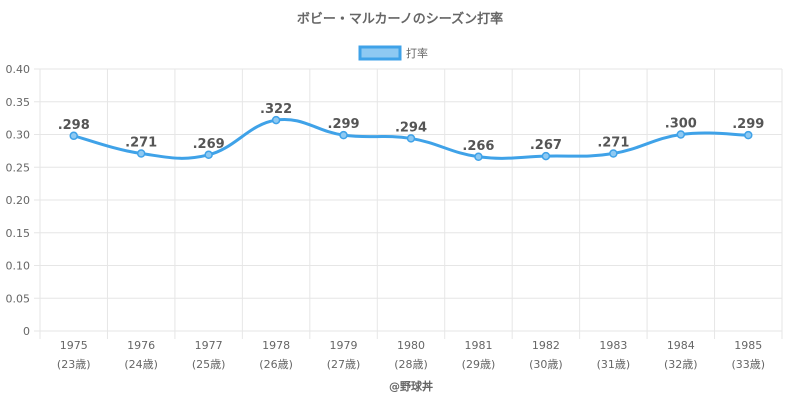  Describe the element at coordinates (411, 386) in the screenshot. I see `credit-text: @野球丼` at that location.